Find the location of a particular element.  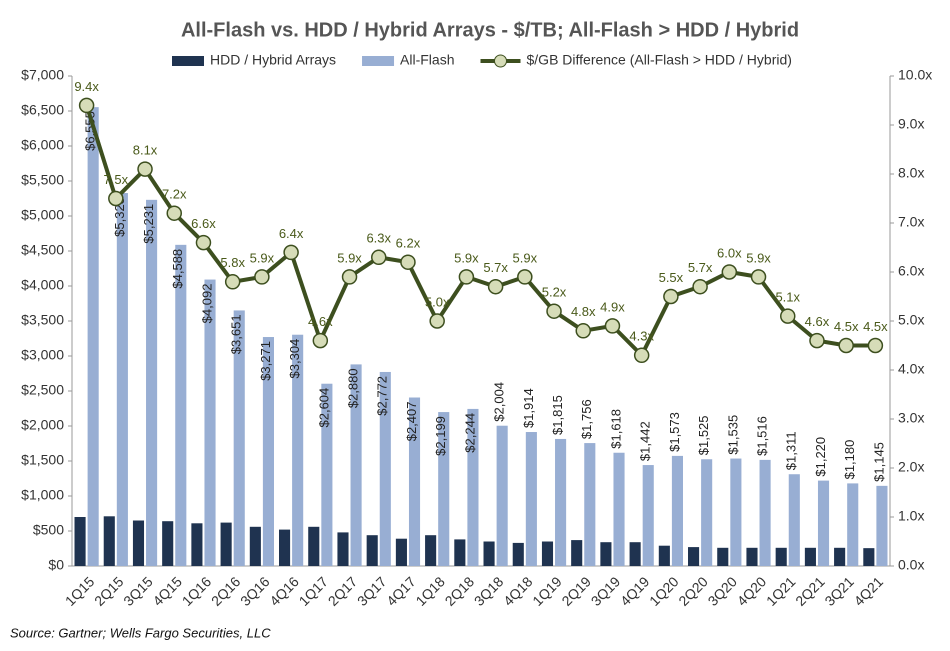

line-value-label: 5.8x is located at coordinates (232, 262).